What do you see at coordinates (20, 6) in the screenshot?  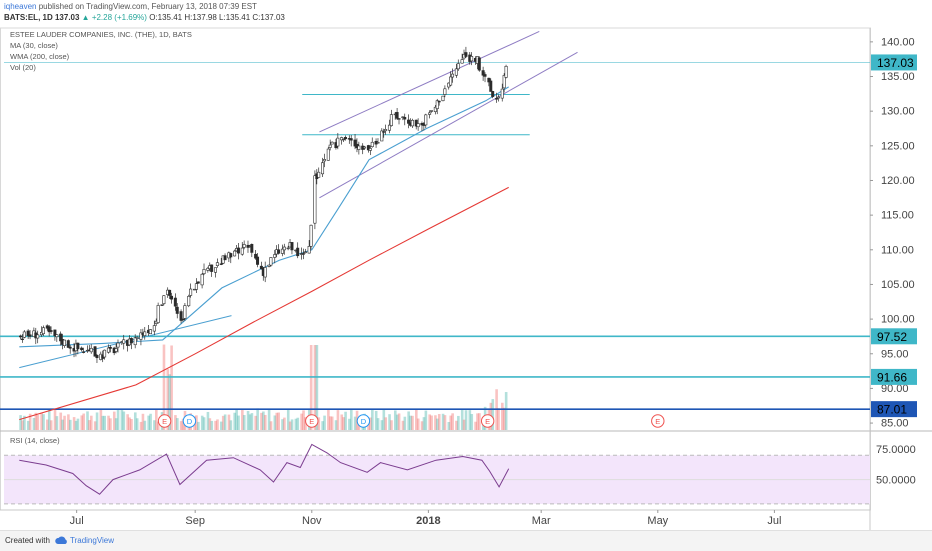 I see `author-name: iqheaven` at bounding box center [20, 6].